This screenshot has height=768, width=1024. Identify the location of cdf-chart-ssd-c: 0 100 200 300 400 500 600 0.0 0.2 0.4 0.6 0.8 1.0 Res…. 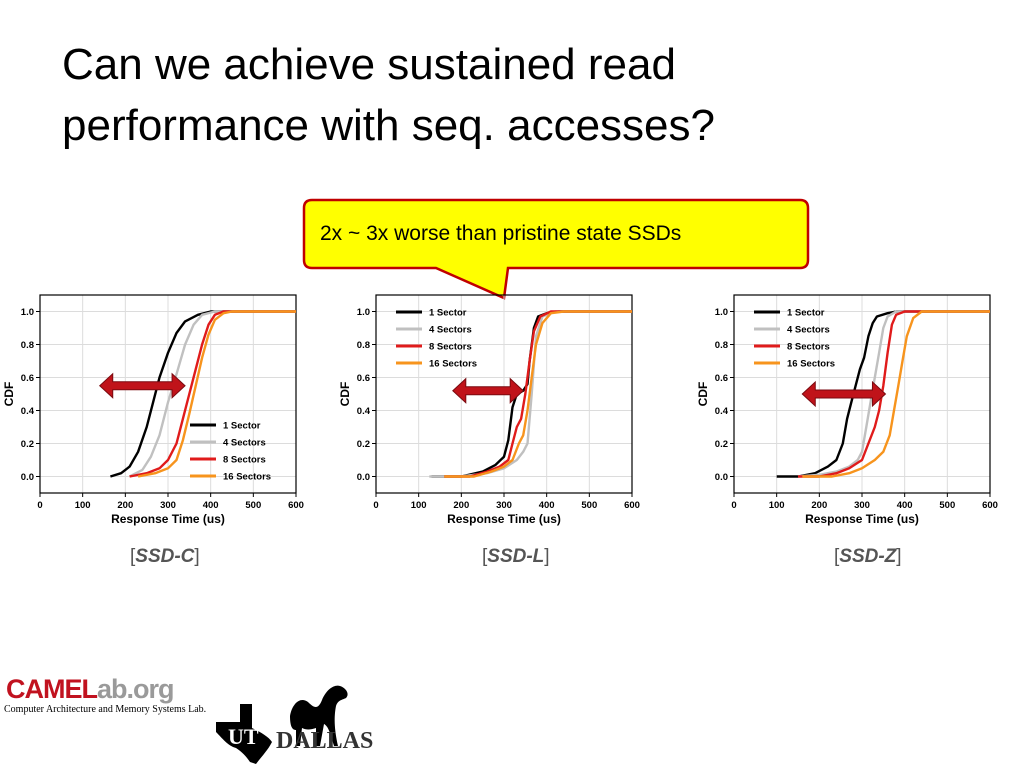
(153, 410).